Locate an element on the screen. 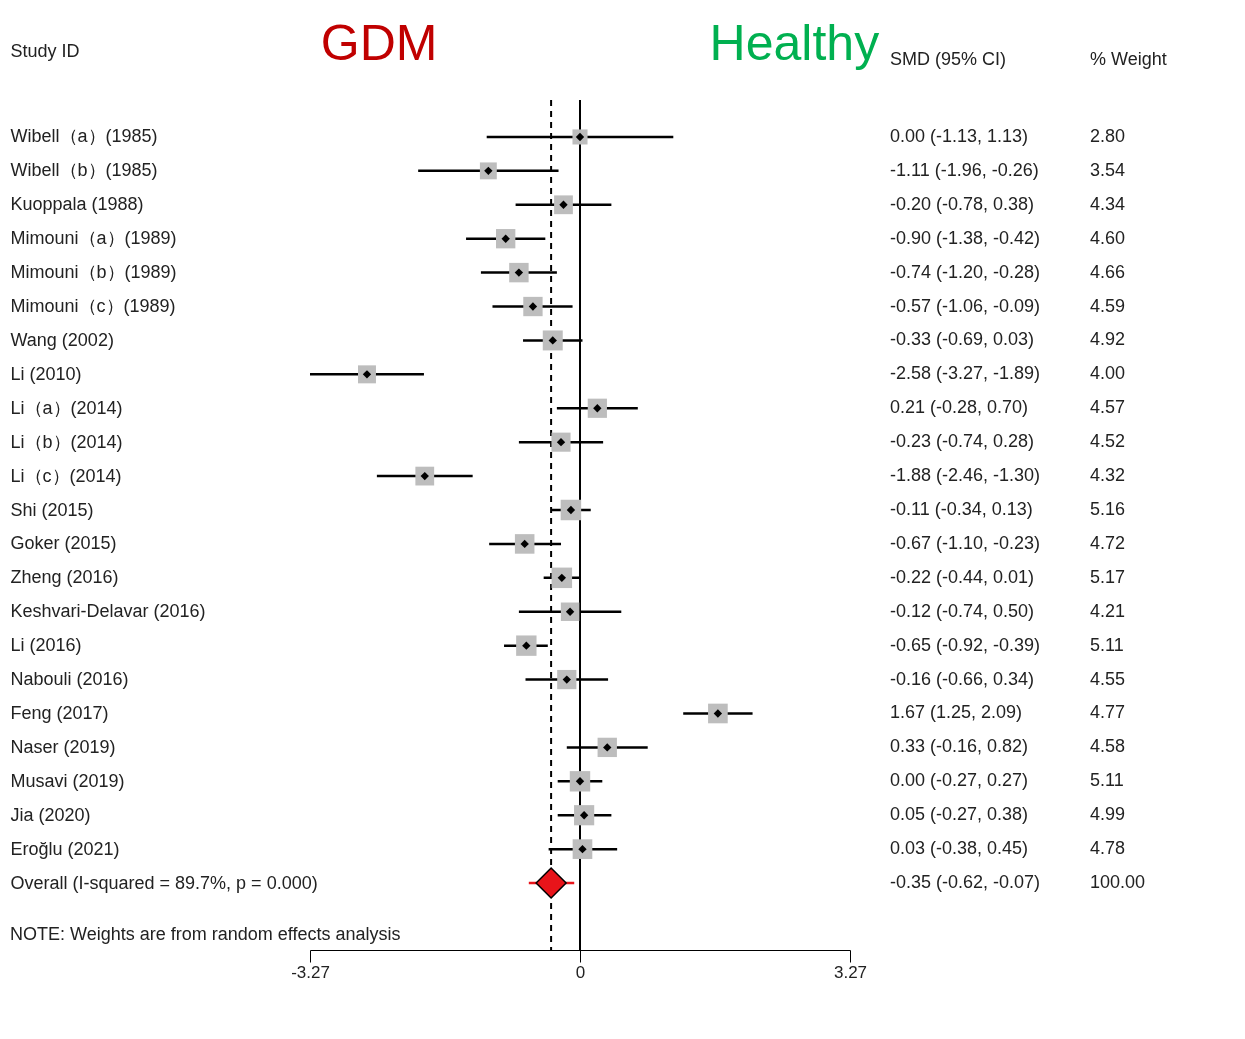 The height and width of the screenshot is (1039, 1245). y-tick-label: Keshvari-Delavar (2016) is located at coordinates (108, 611).